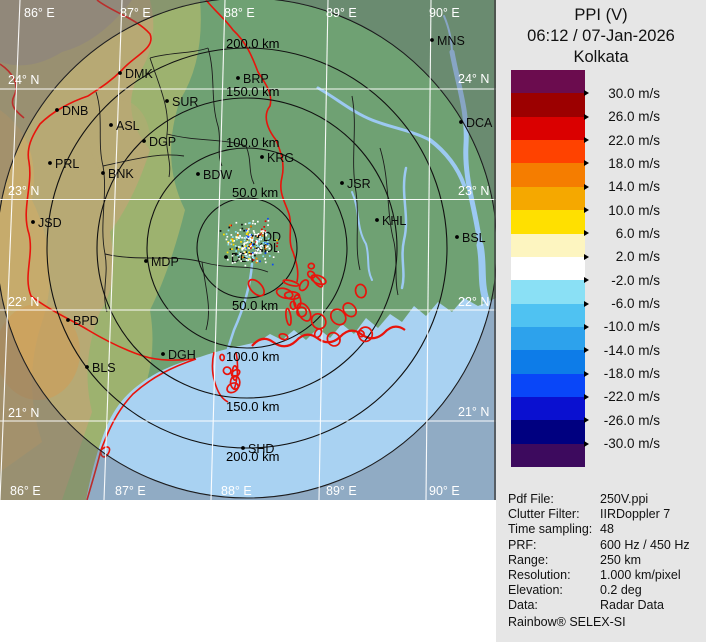 Image resolution: width=706 pixels, height=642 pixels. Describe the element at coordinates (451, 41) in the screenshot. I see `city-label-mns: MNS` at that location.